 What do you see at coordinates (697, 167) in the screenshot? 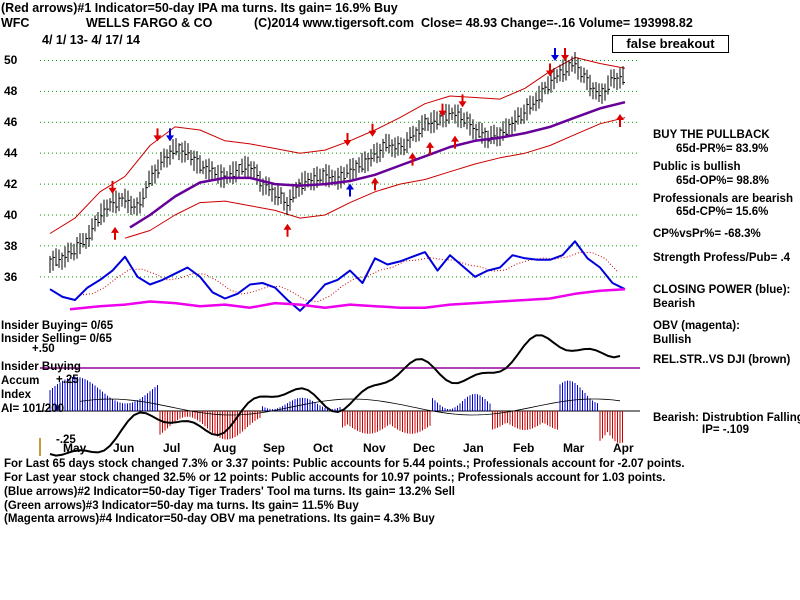
I see `public-title: Public is bullish` at bounding box center [697, 167].